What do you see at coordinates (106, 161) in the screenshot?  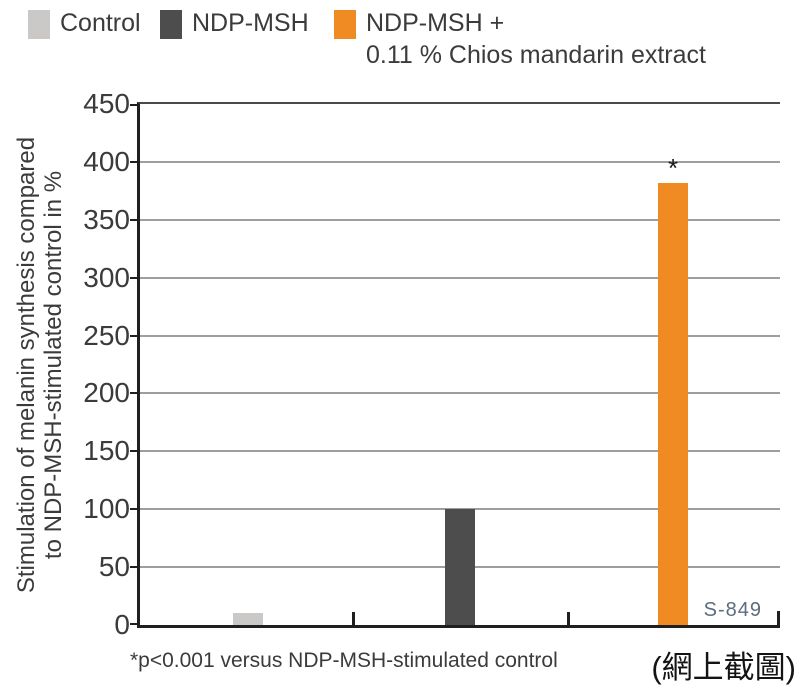 I see `y-tick-label-400: 400` at bounding box center [106, 161].